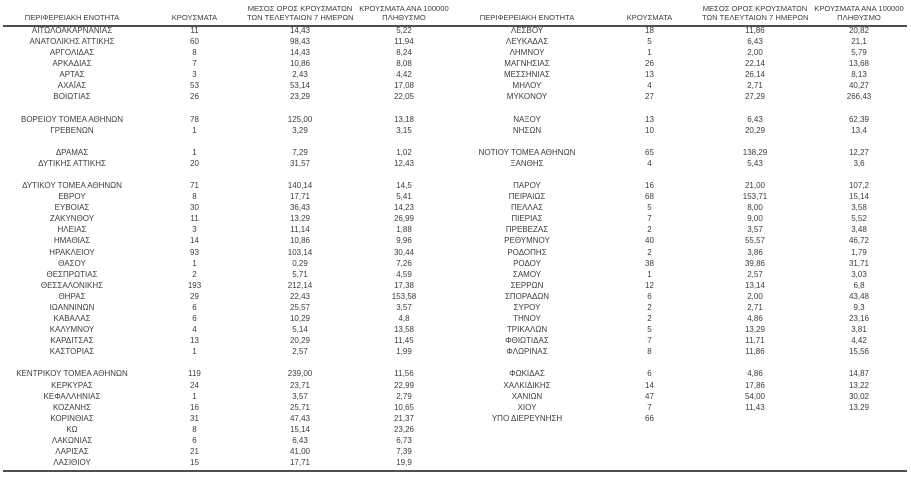 This screenshot has height=478, width=911. What do you see at coordinates (859, 319) in the screenshot?
I see `per100k-cell: 23,16` at bounding box center [859, 319].